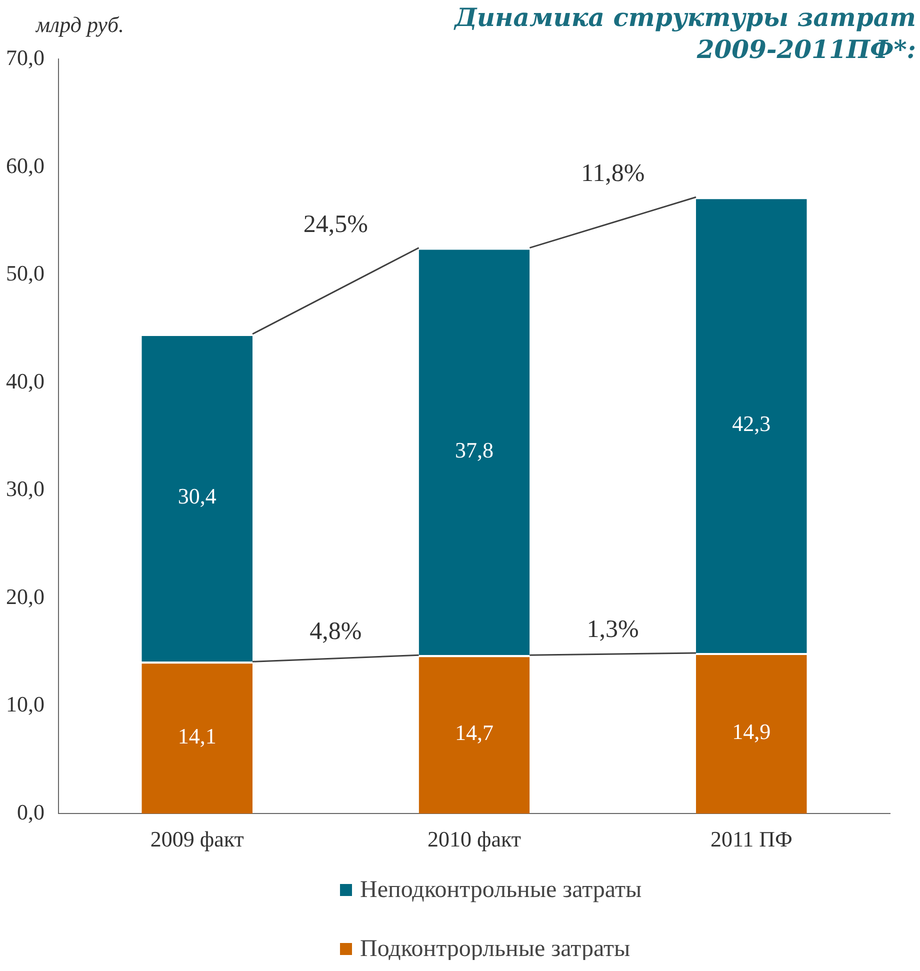 The image size is (920, 971). What do you see at coordinates (336, 632) in the screenshot?
I see `annotation: 4,8%` at bounding box center [336, 632].